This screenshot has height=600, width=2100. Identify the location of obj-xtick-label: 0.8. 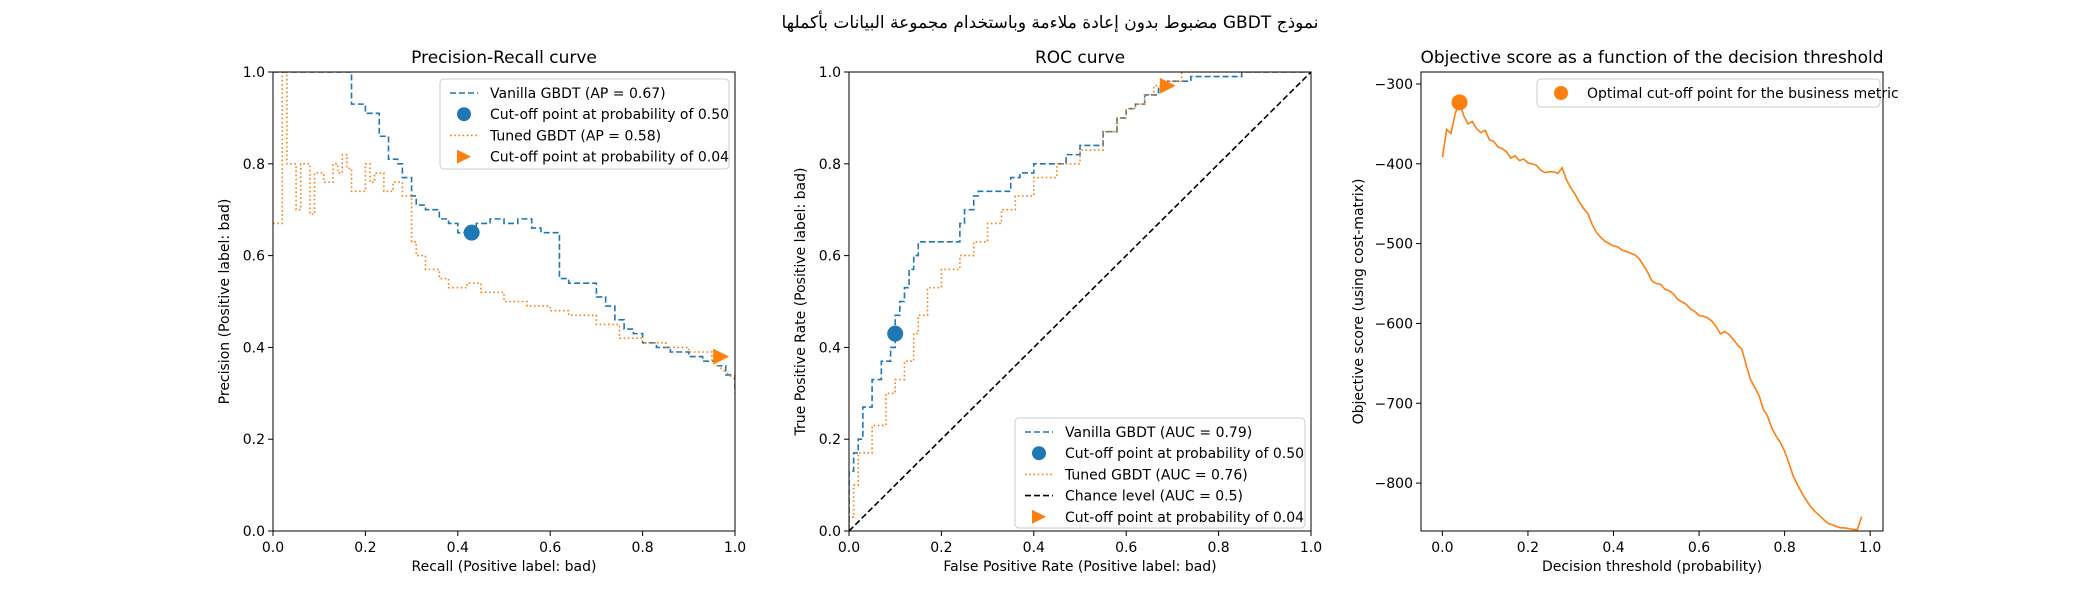
(1784, 548).